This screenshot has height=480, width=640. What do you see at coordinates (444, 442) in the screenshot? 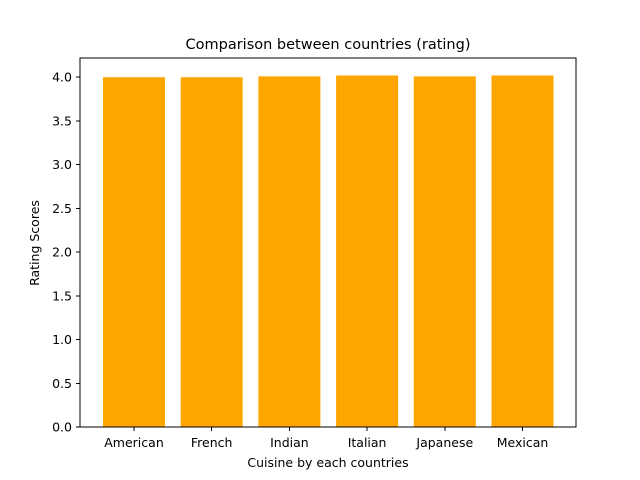
I see `x-tick-label: Japanese` at bounding box center [444, 442].